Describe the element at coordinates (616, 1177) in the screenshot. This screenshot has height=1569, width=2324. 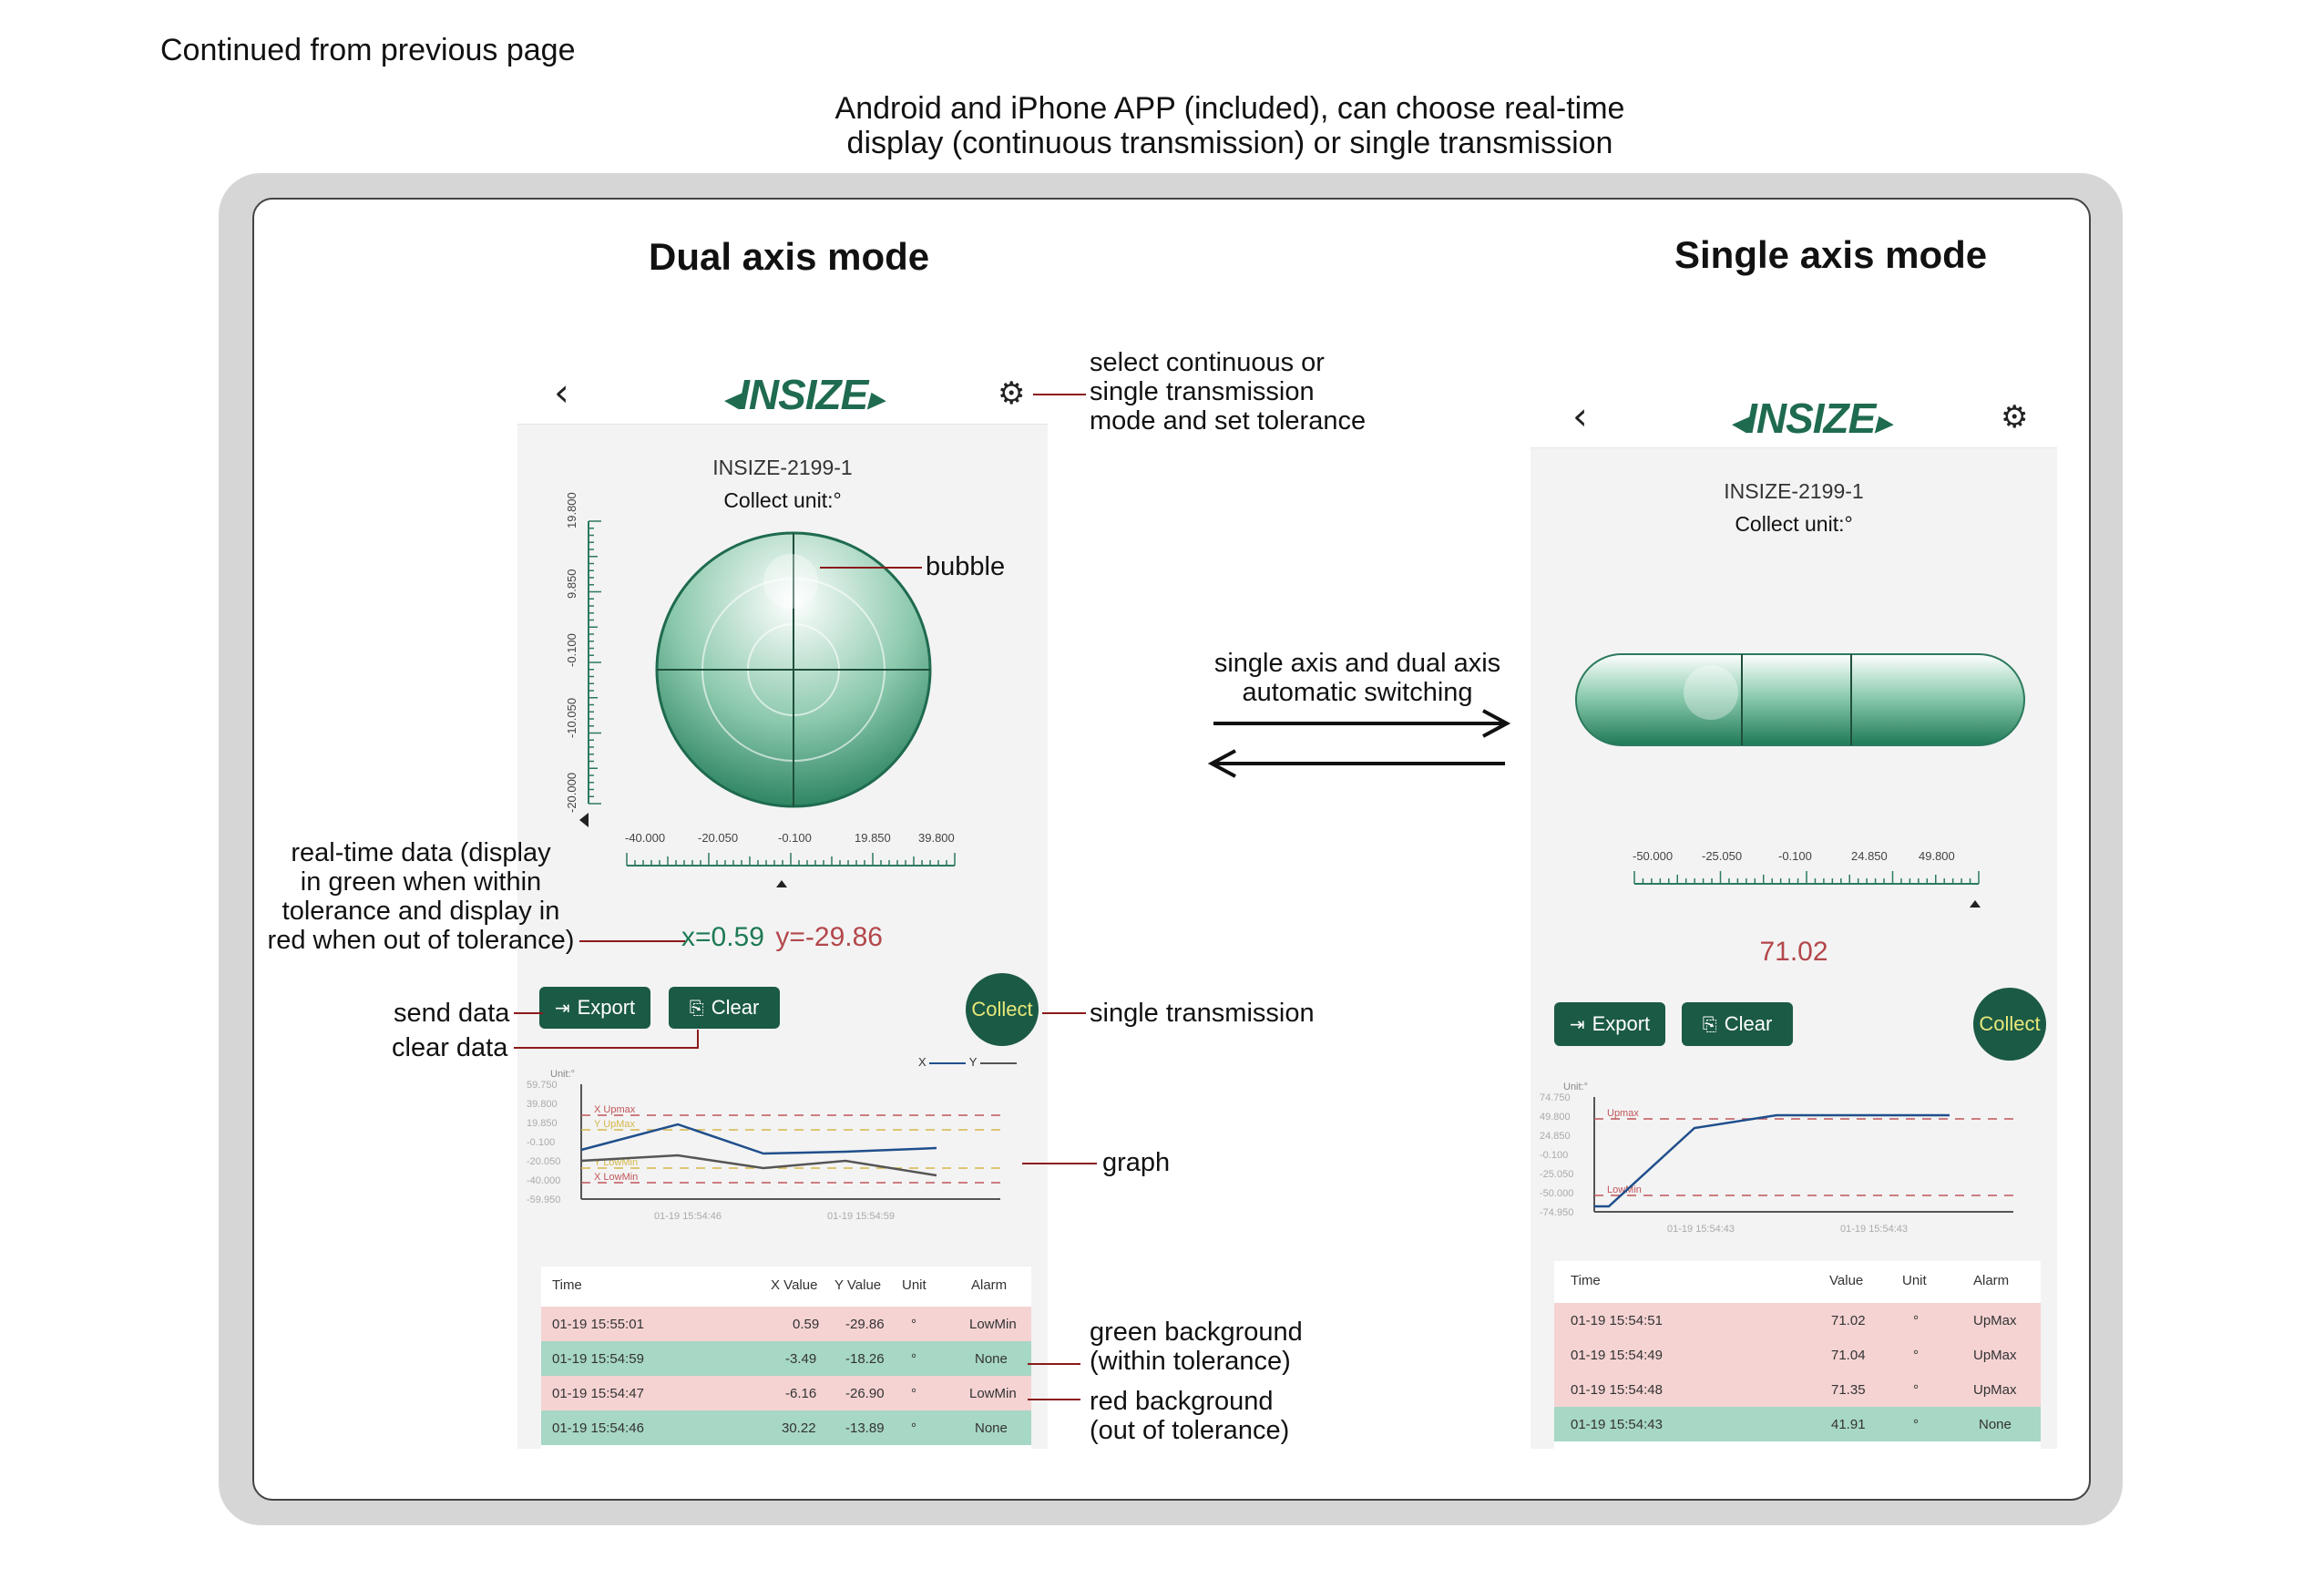
I see `tolerance-limit-label: X LowMin` at that location.